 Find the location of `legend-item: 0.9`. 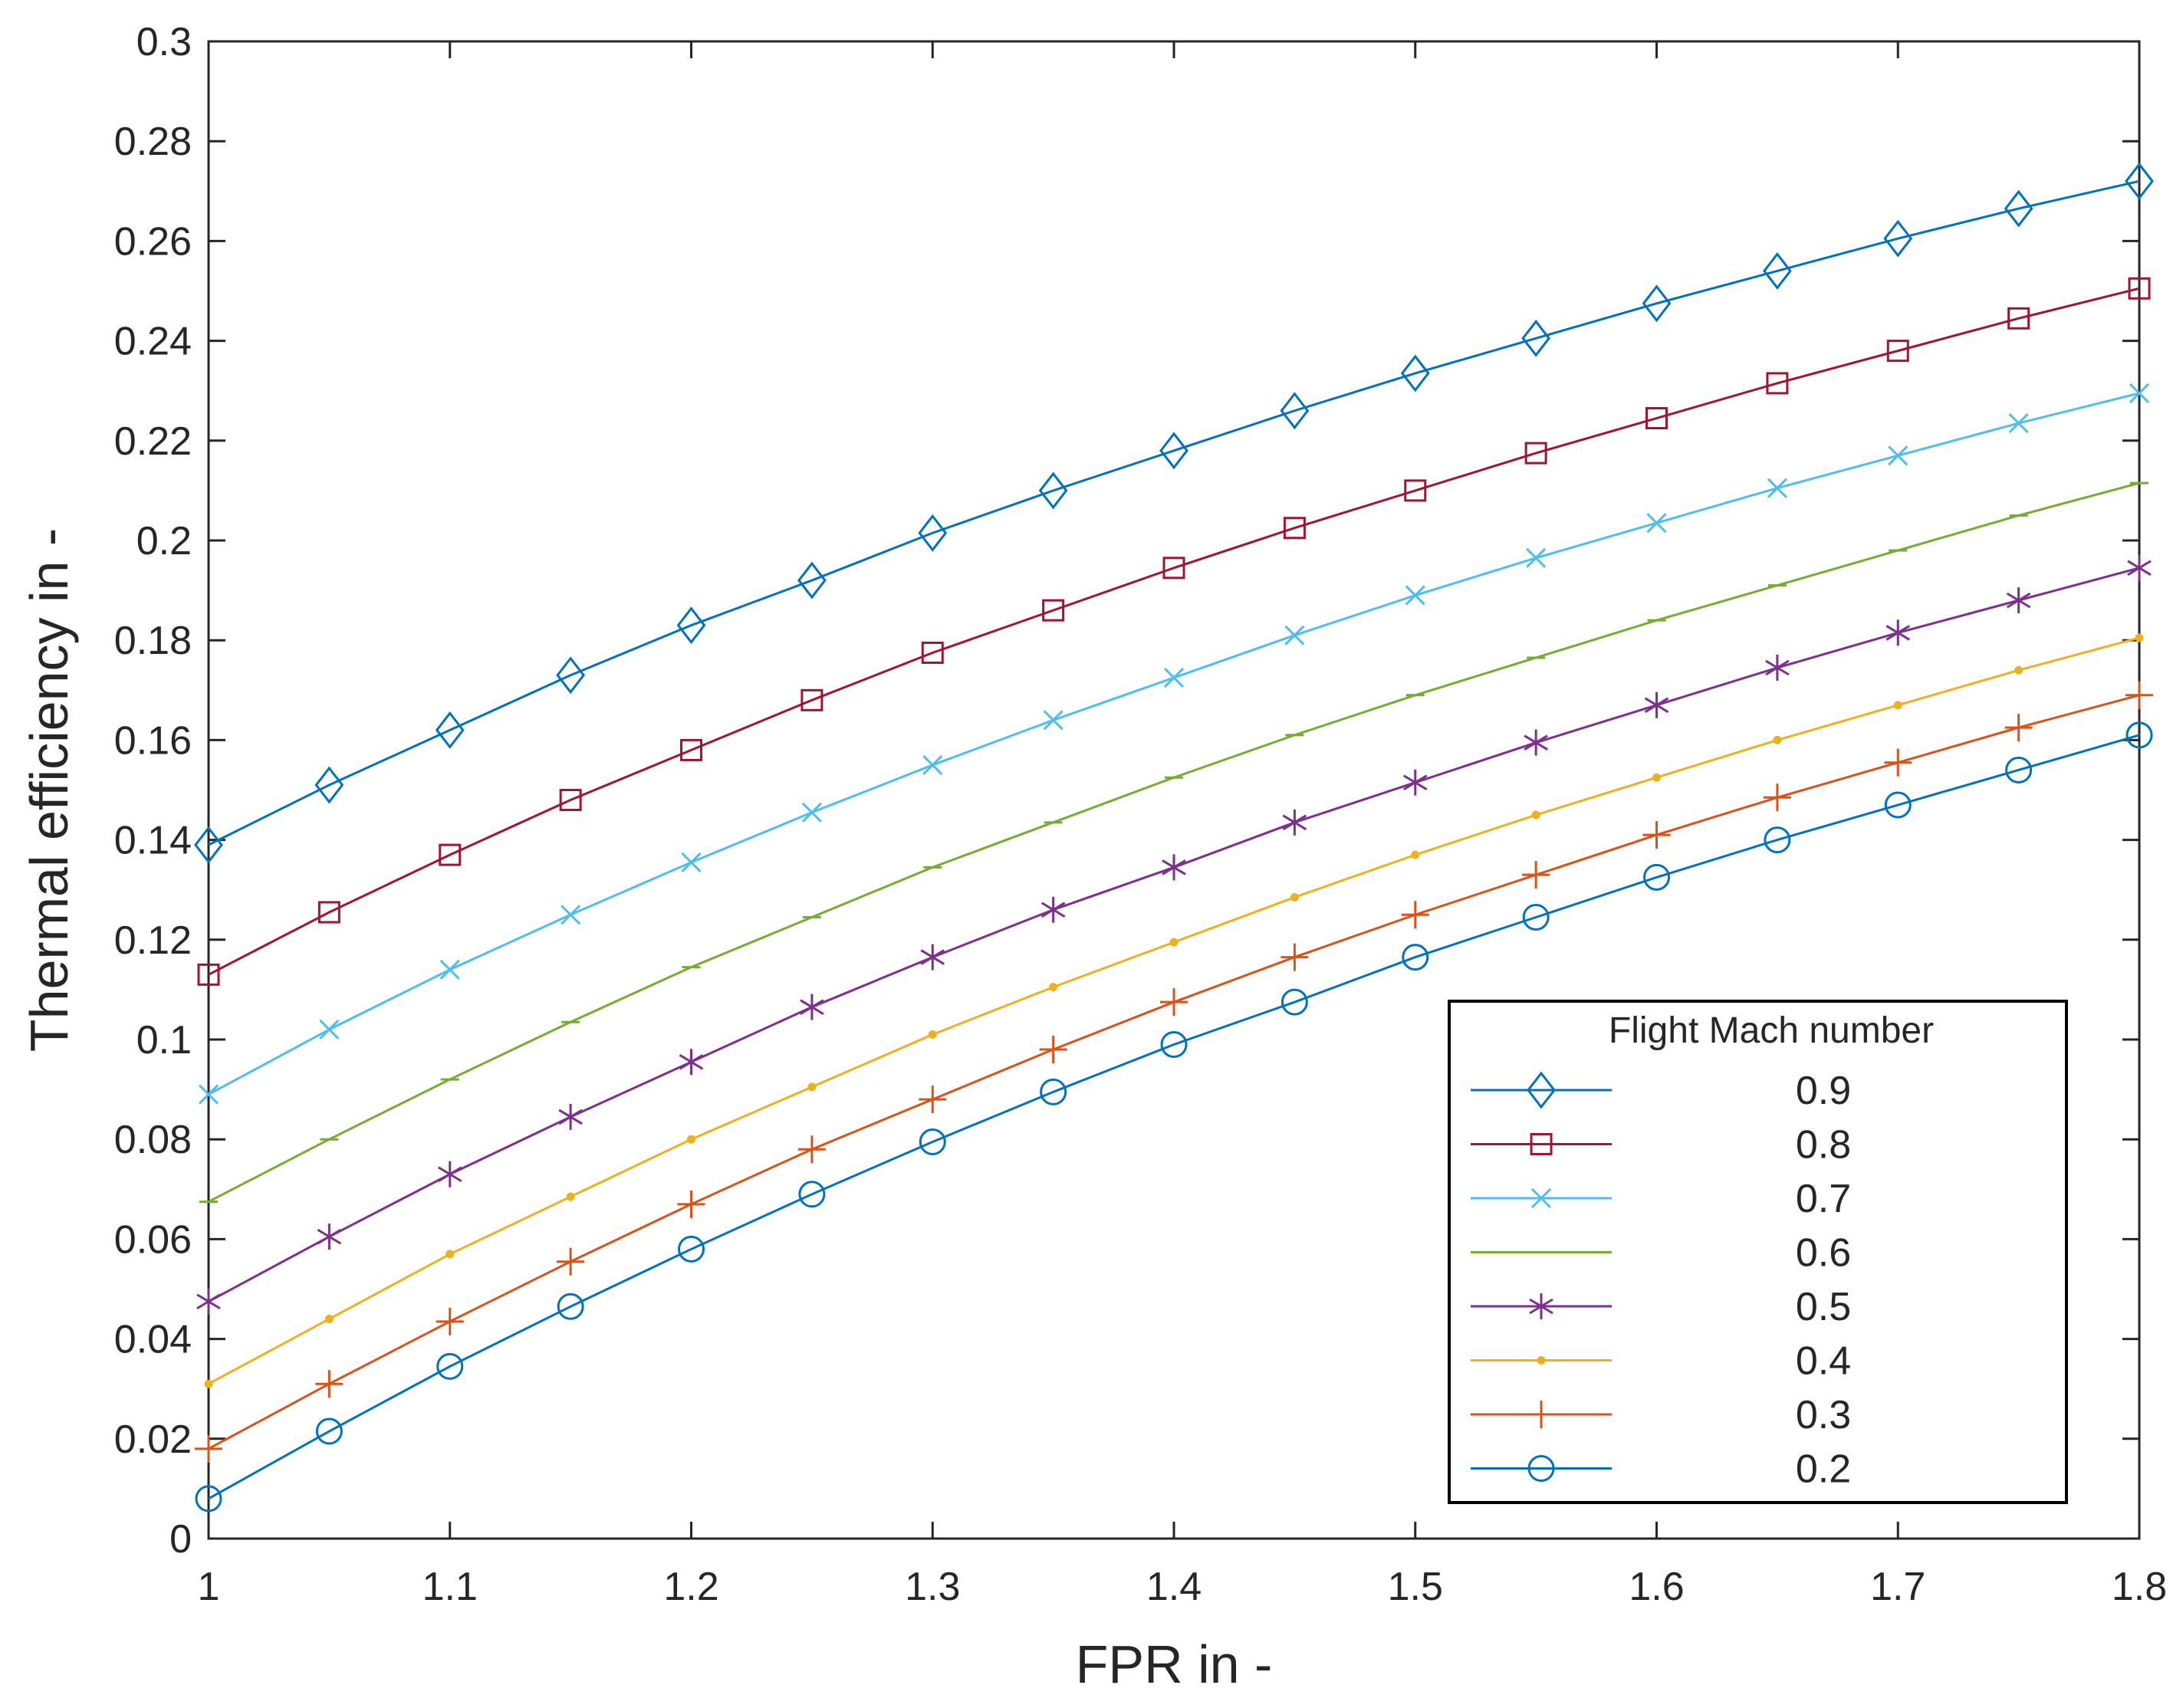

legend-item: 0.9 is located at coordinates (1661, 1091).